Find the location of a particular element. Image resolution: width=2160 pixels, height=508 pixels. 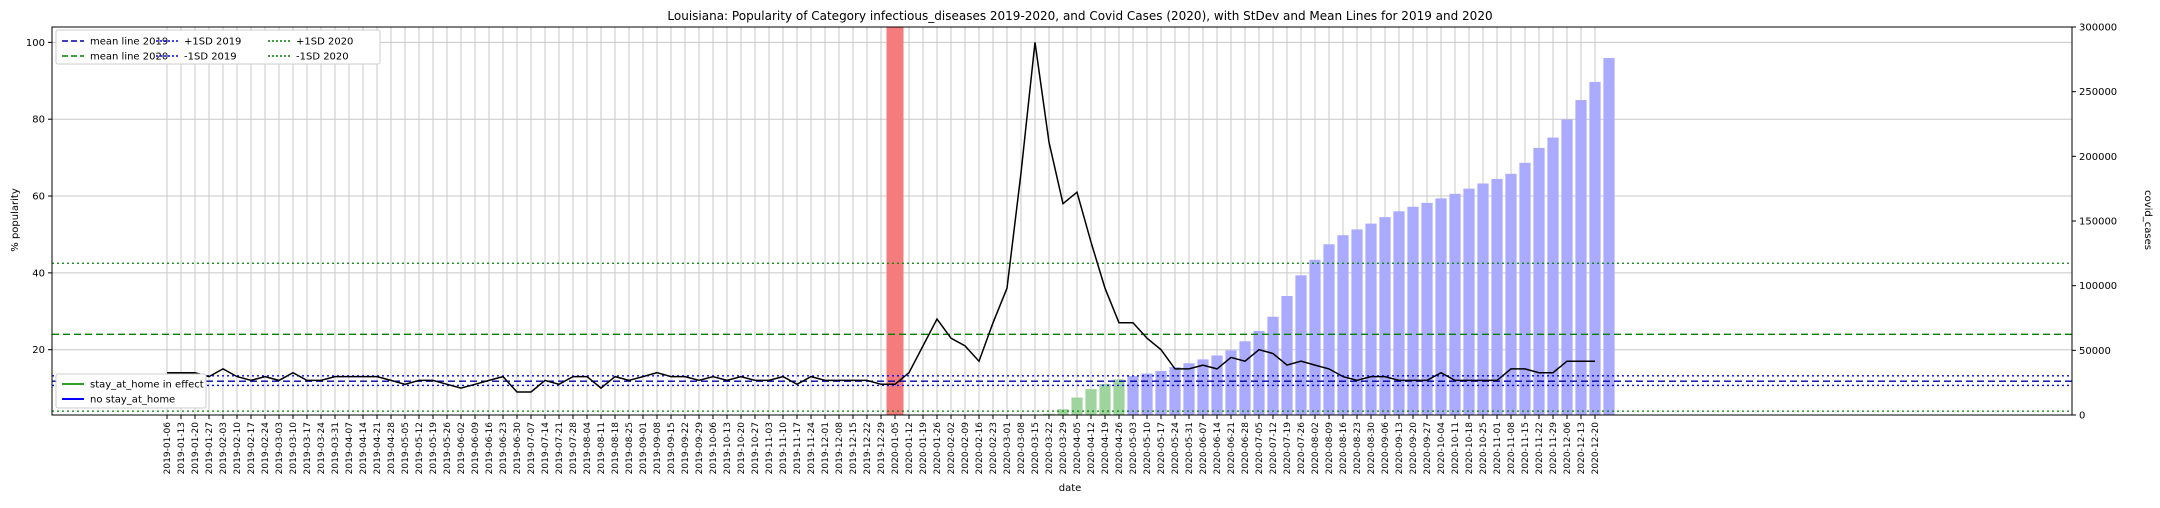

x-tick-label: 2019-07-14 is located at coordinates (546, 448).